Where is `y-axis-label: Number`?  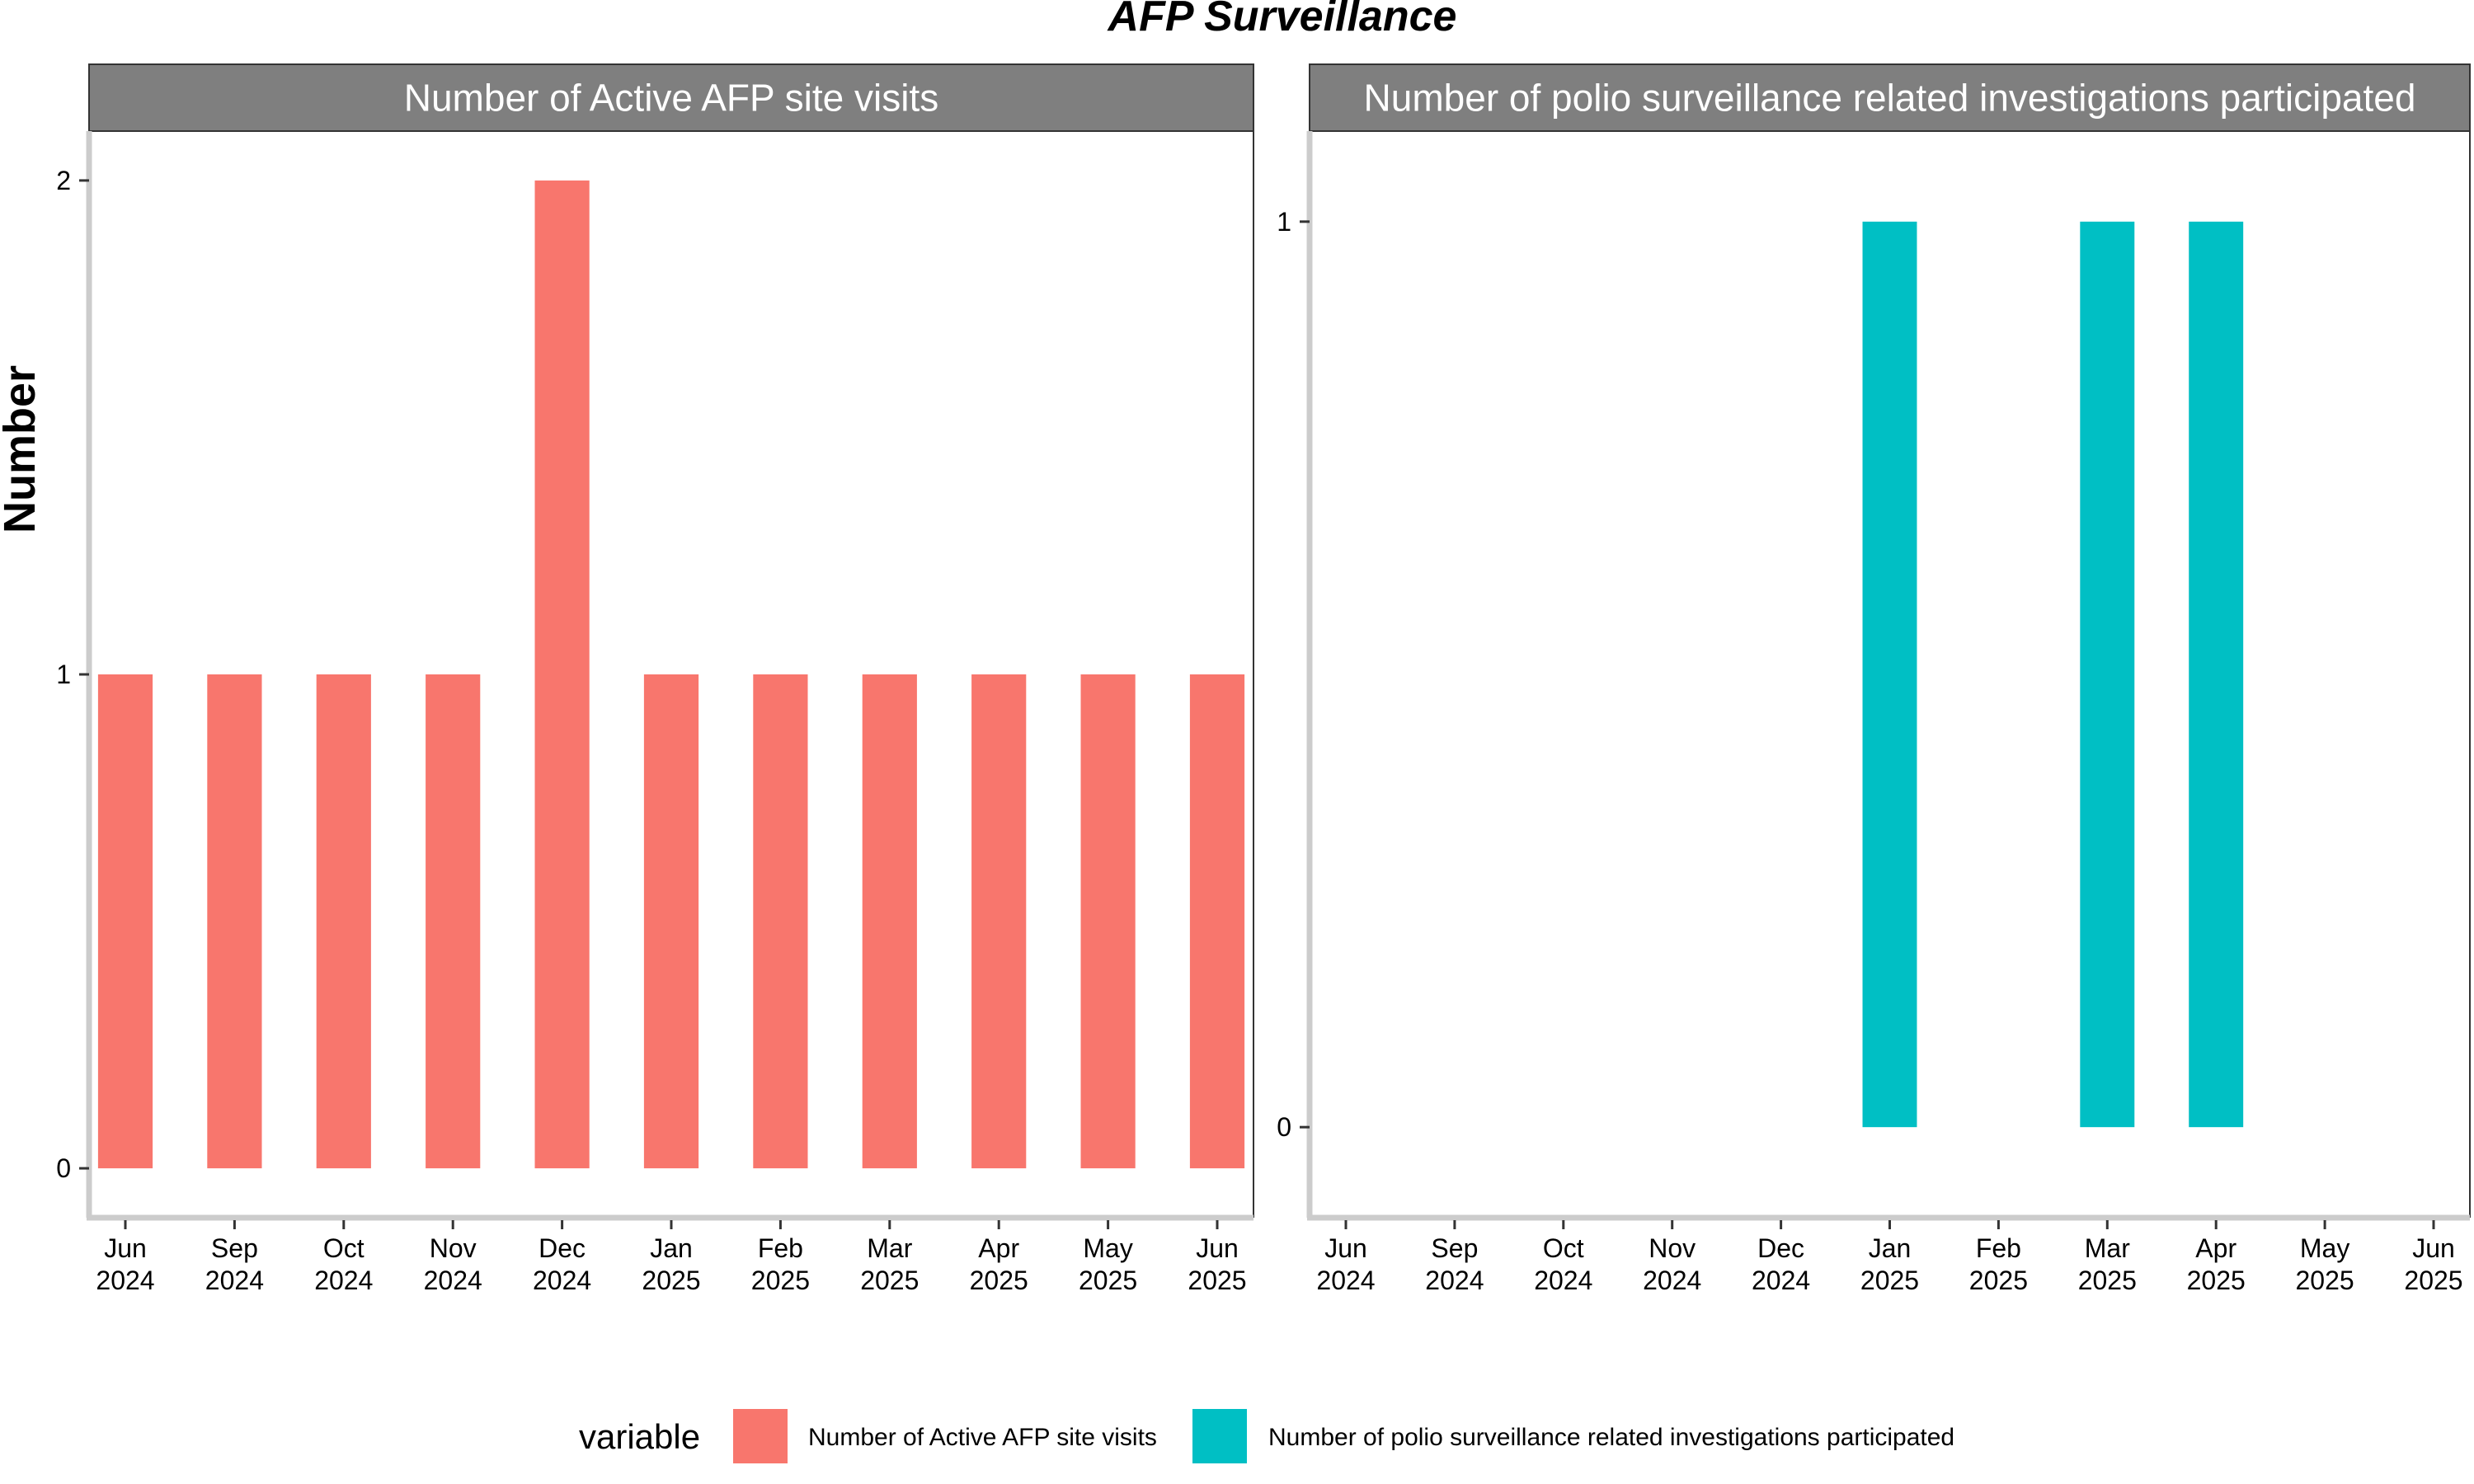 y-axis-label: Number is located at coordinates (22, 449).